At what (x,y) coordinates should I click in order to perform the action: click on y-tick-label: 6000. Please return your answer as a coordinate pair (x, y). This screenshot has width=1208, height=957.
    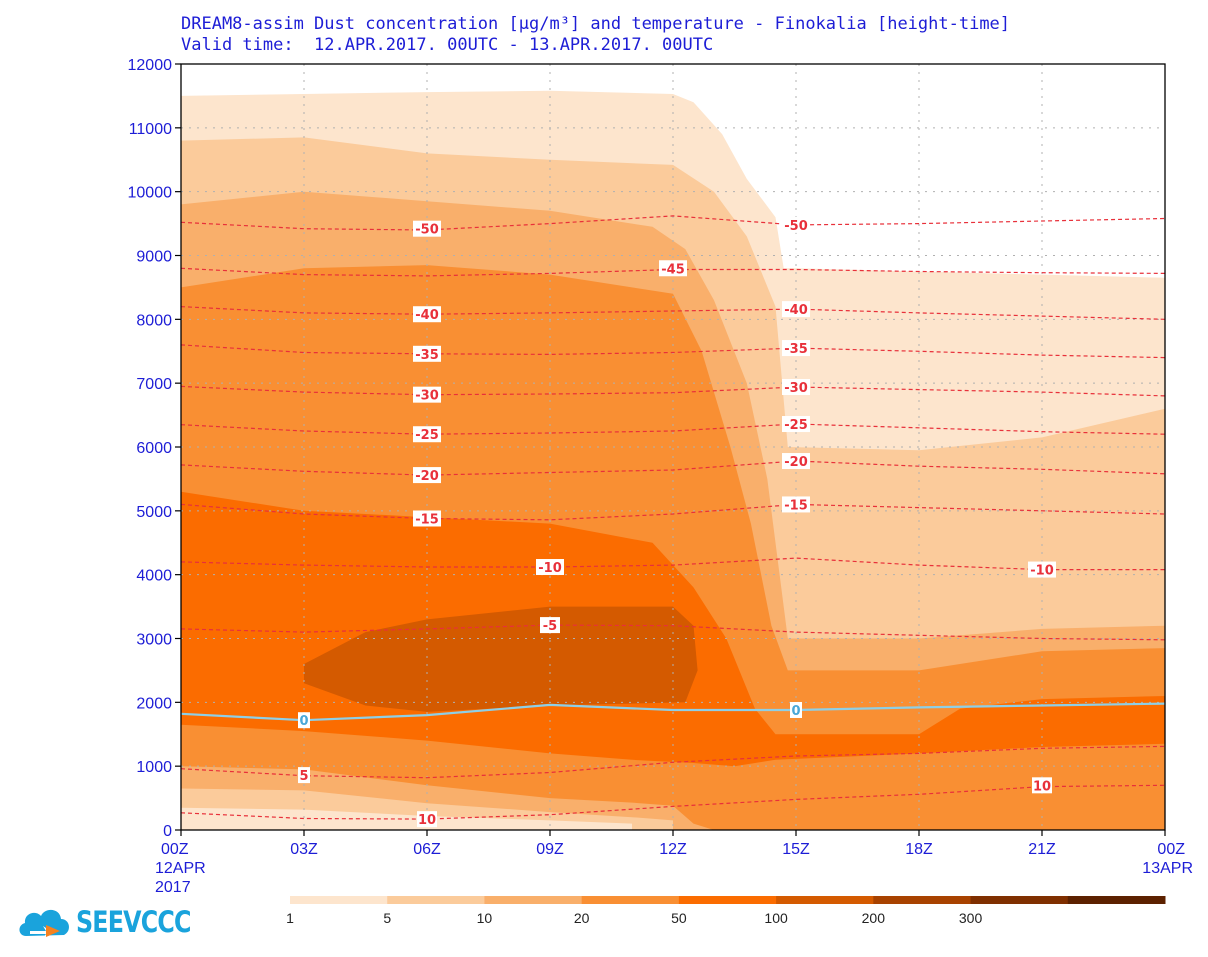
    Looking at the image, I should click on (154, 448).